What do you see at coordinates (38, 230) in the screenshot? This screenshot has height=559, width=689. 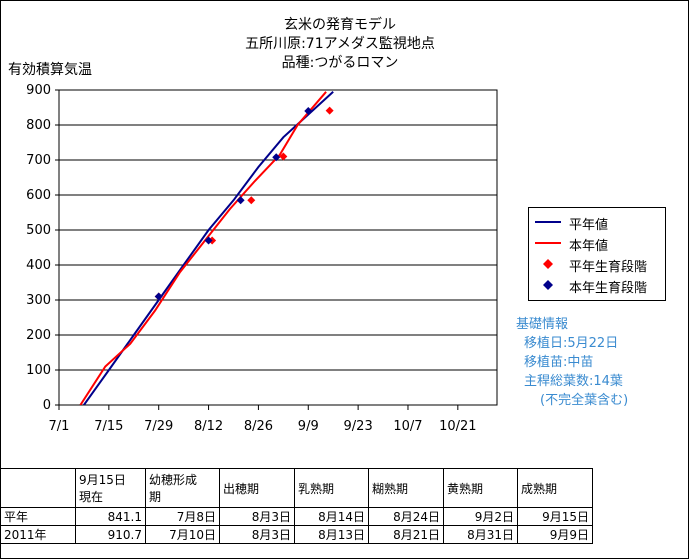 I see `y-tick-label: 500` at bounding box center [38, 230].